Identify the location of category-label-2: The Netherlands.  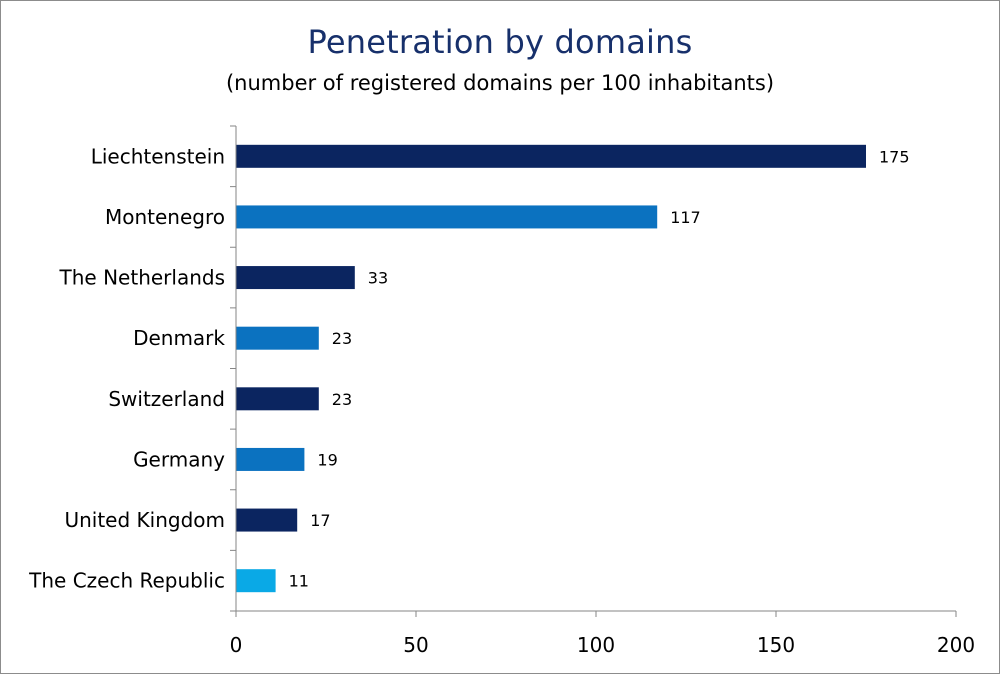
(142, 278).